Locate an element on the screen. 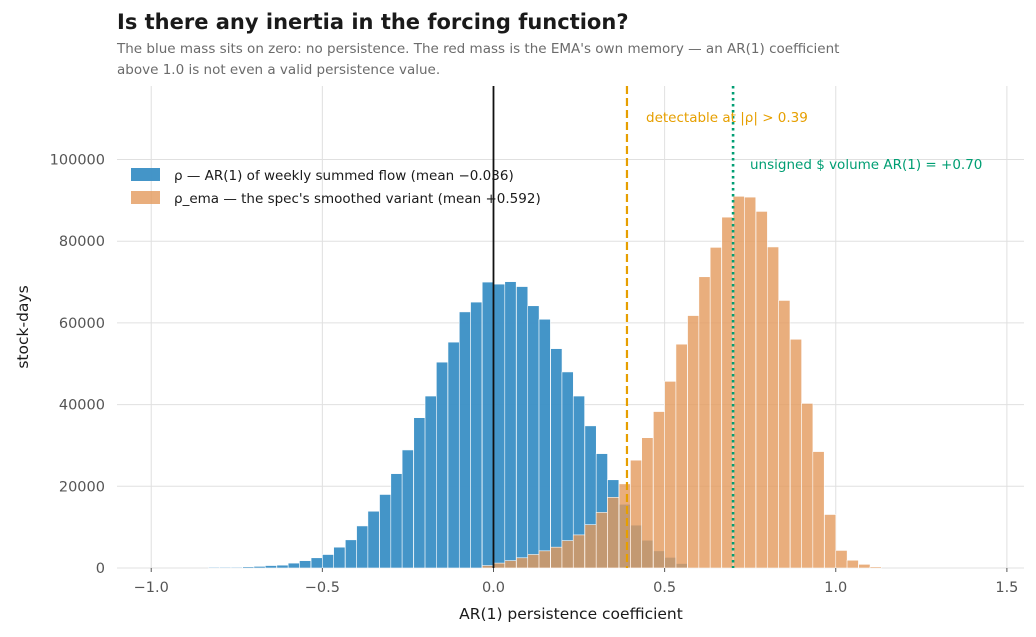  y-tick-label-5: 100000 is located at coordinates (77, 161).